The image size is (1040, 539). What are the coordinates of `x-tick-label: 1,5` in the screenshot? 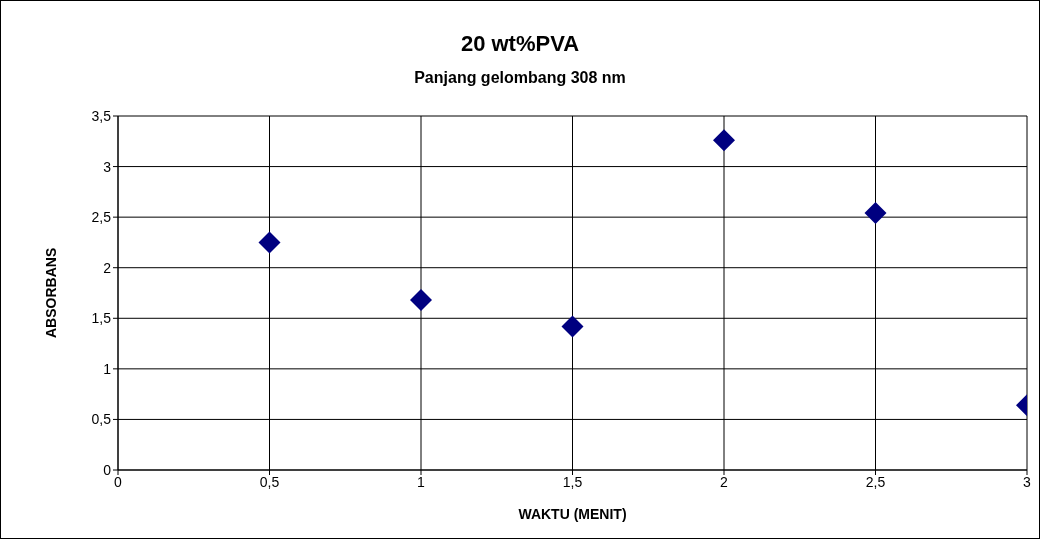 It's located at (572, 481).